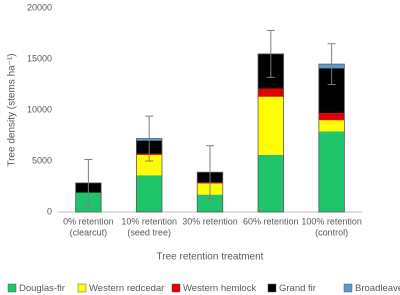  Describe the element at coordinates (49, 211) in the screenshot. I see `y-tick-label: 0` at that location.